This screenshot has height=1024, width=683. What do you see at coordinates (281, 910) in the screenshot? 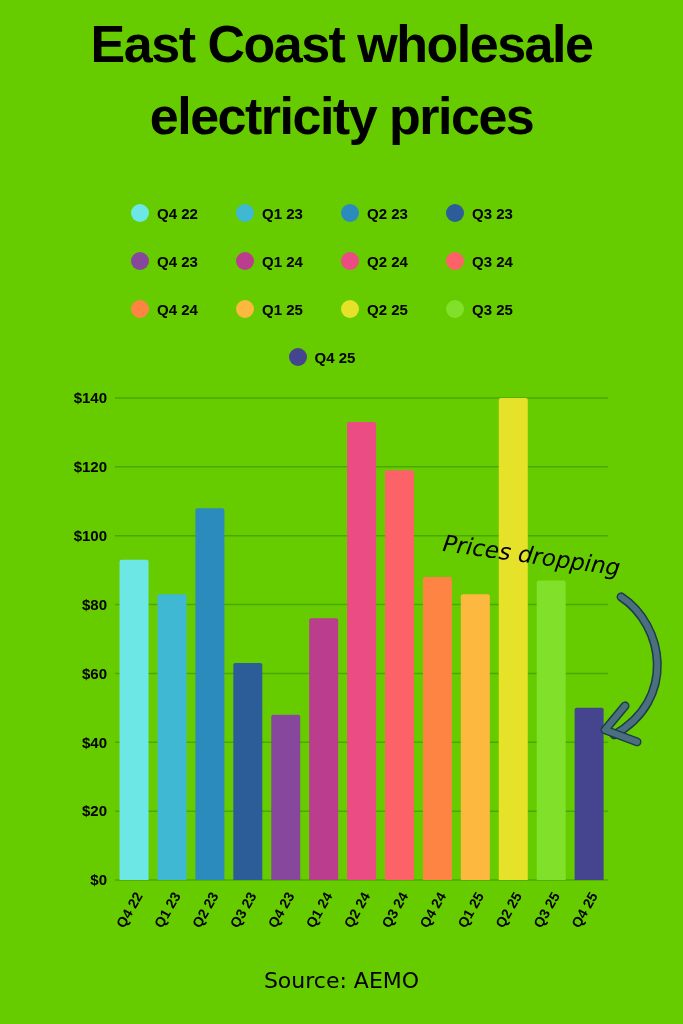
I see `x-tick-label: Q4 23` at bounding box center [281, 910].